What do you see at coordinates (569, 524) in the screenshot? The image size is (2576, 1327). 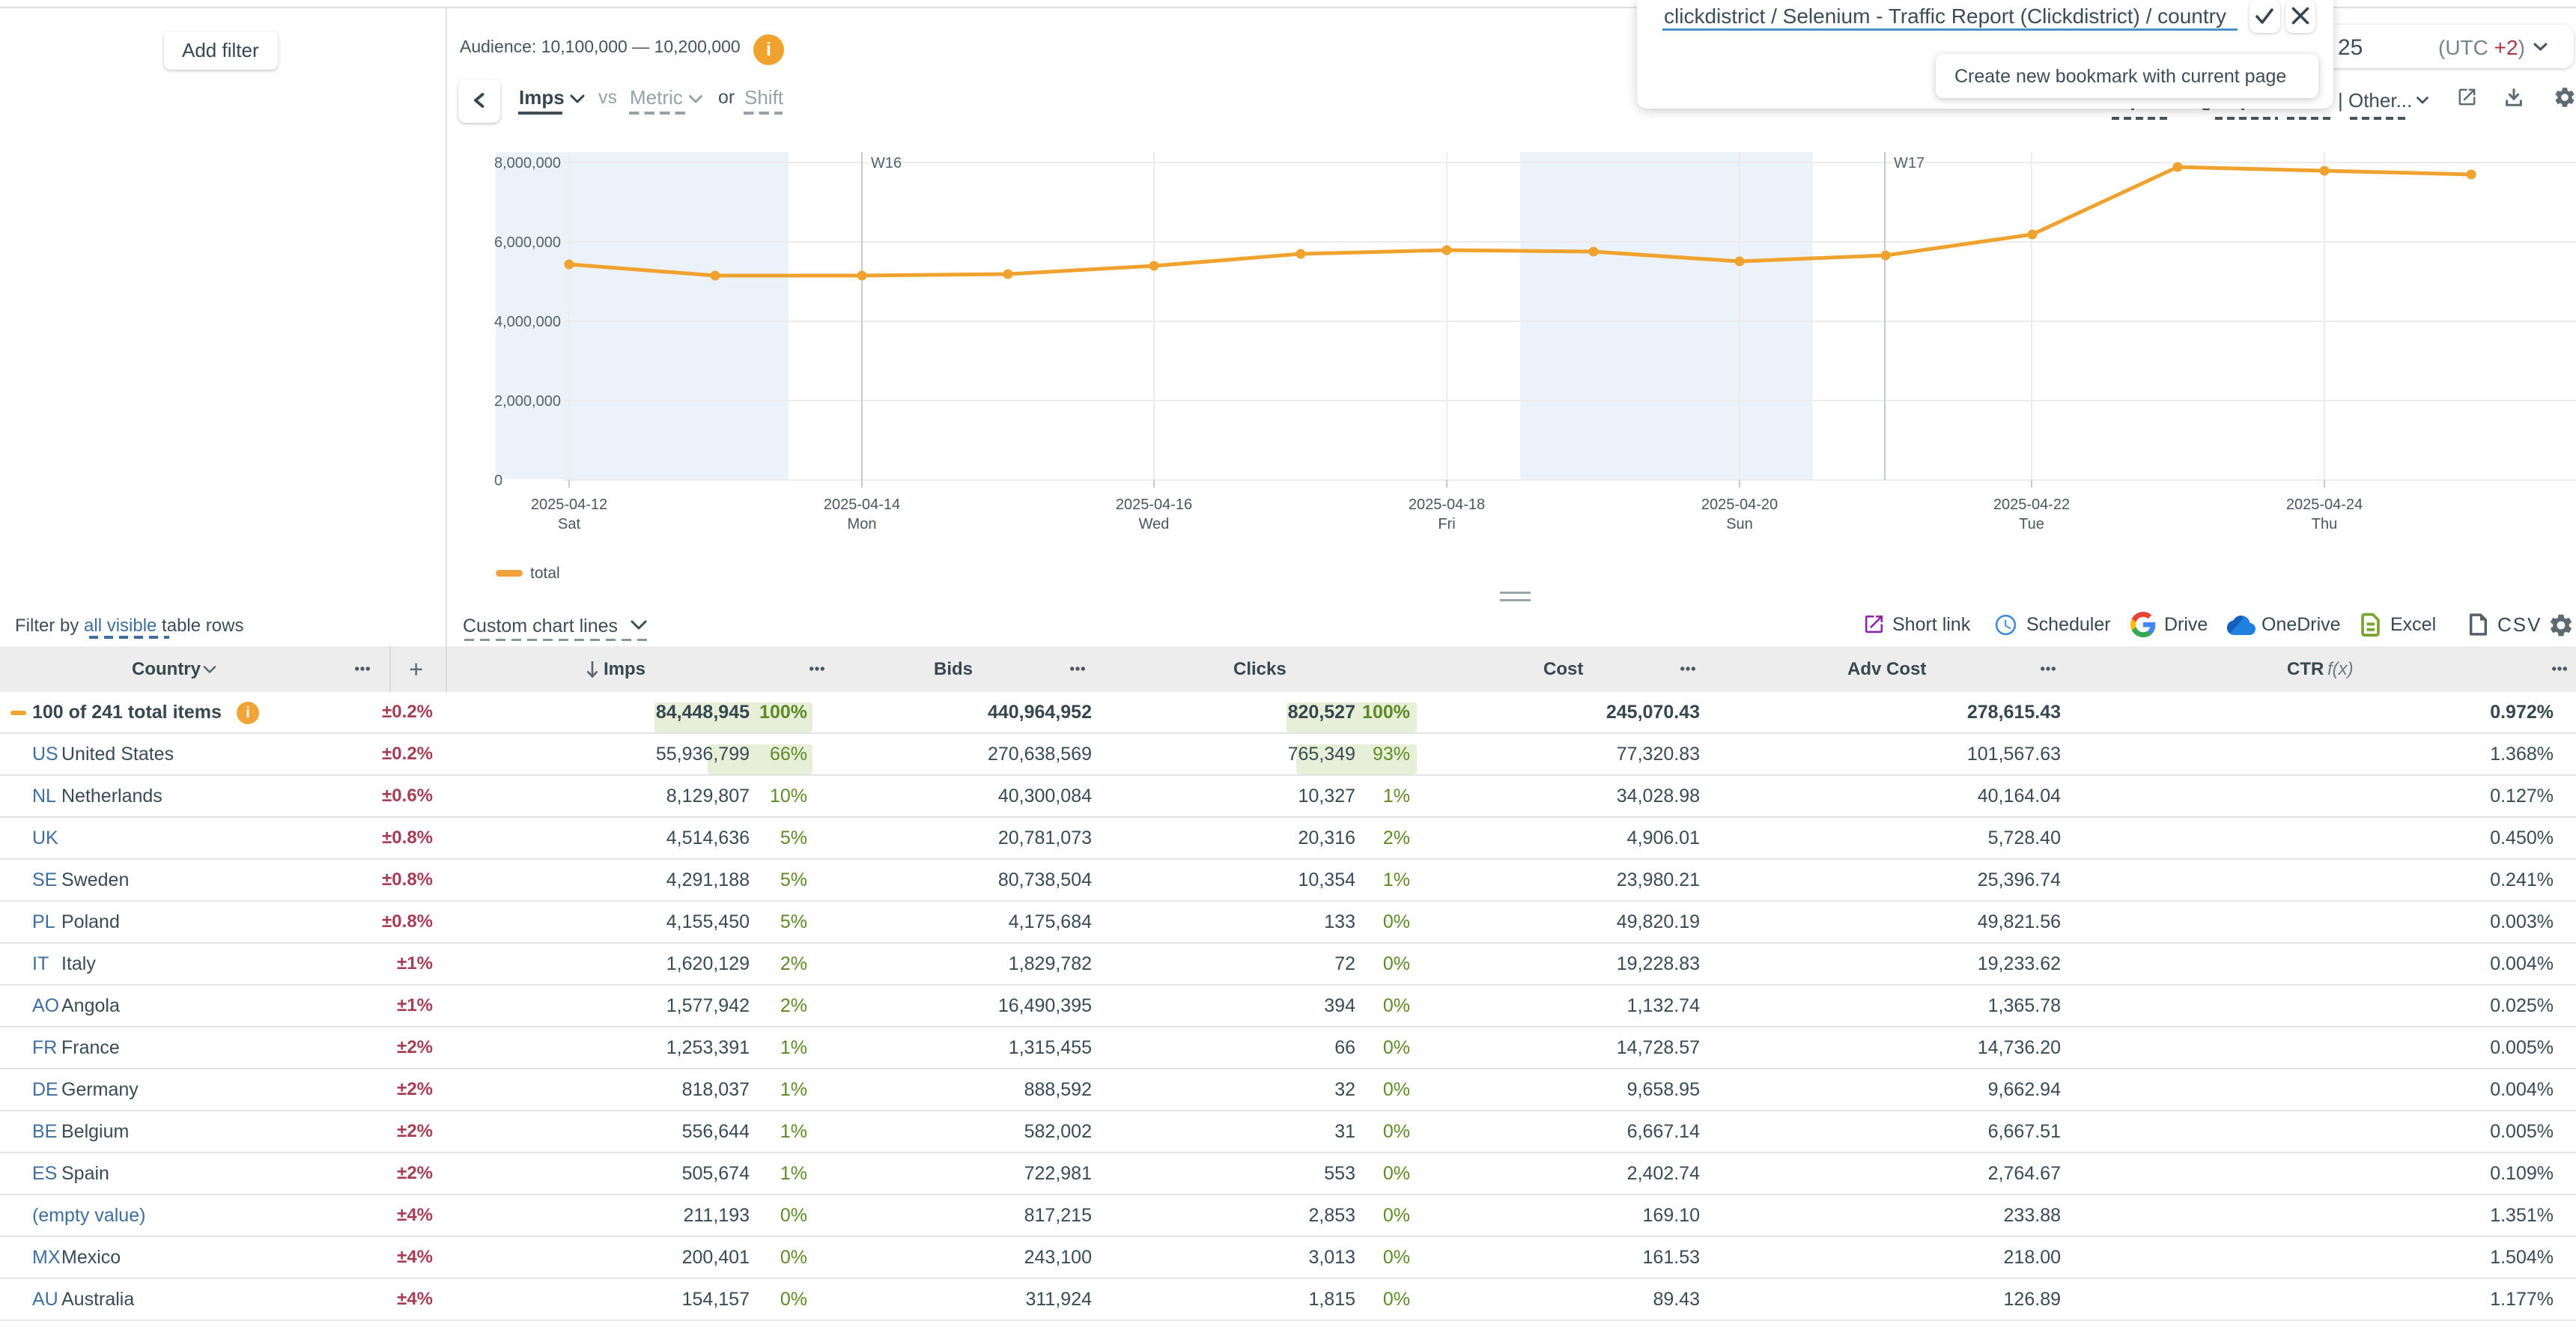 I see `svg-text: Sat` at bounding box center [569, 524].